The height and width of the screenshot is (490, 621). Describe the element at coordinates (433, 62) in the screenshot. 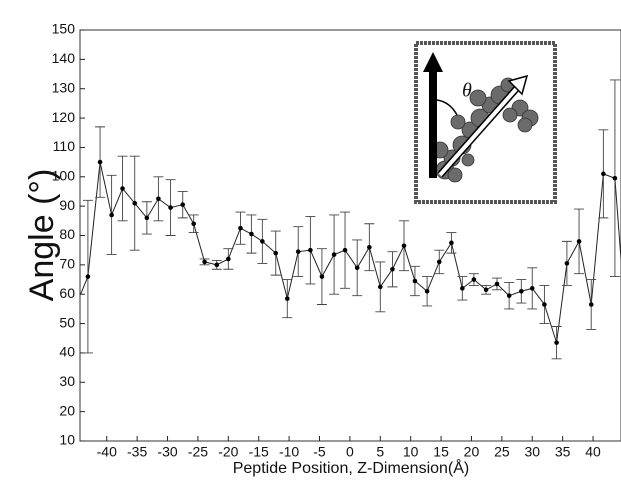

I see `normal-arrow-head` at that location.